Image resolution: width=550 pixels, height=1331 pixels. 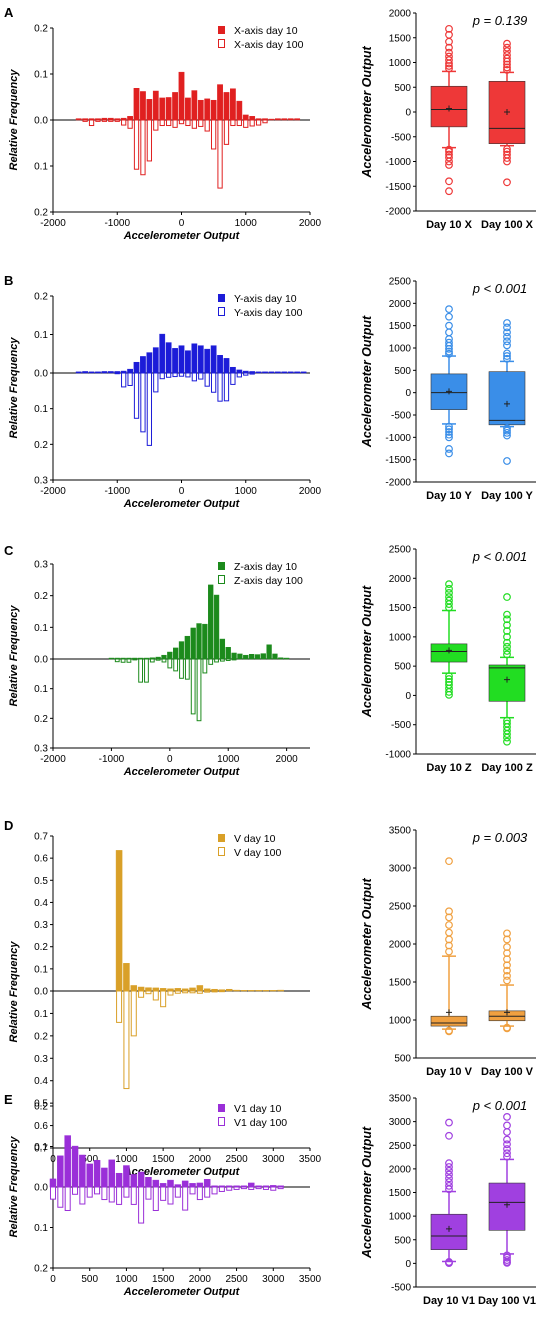 I want to click on box-group-label: Day 100 Z, so click(x=507, y=768).